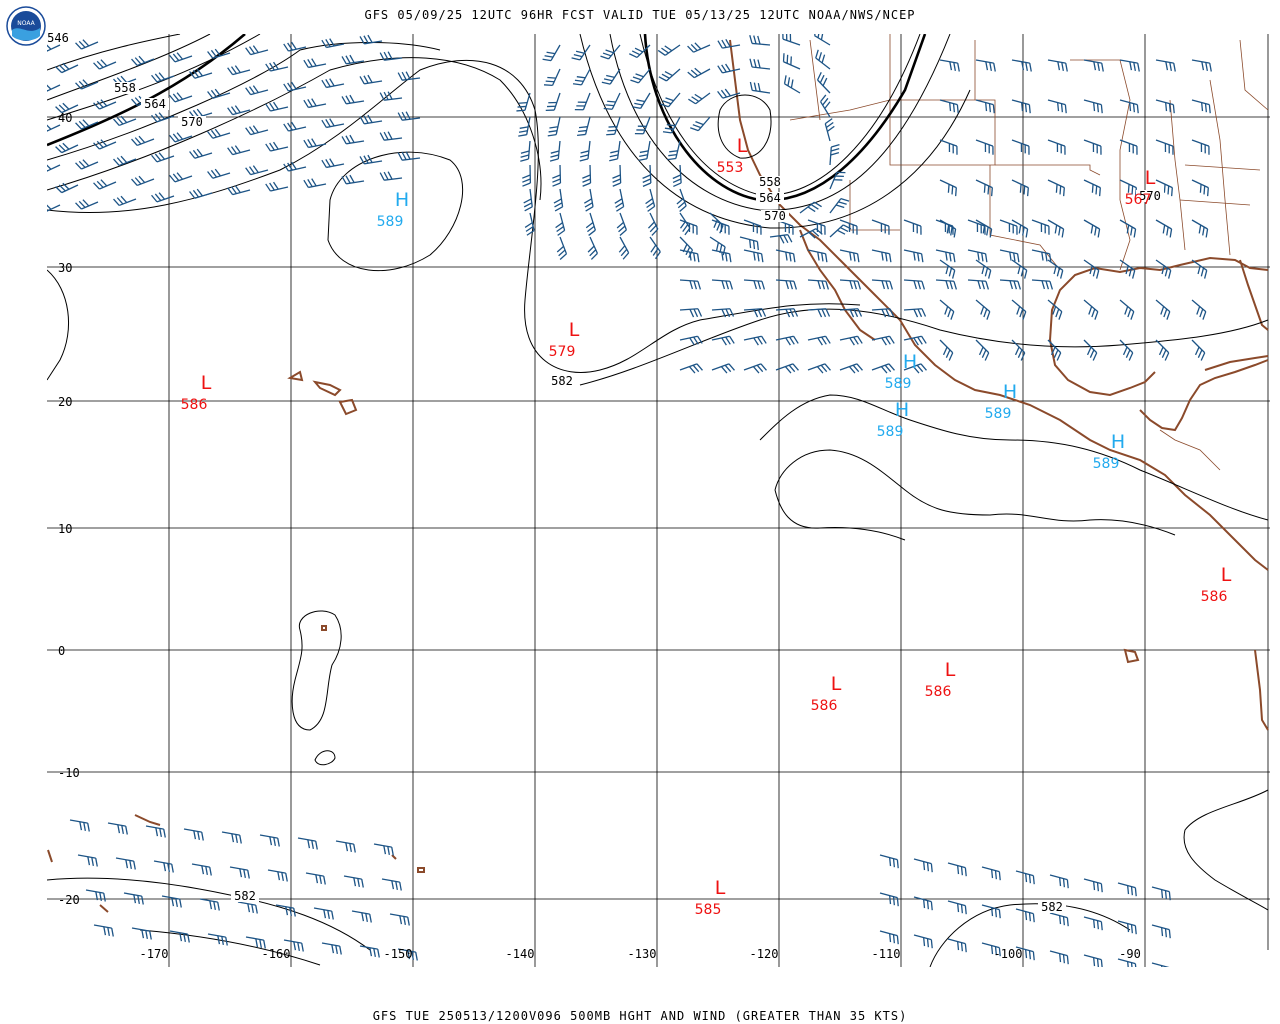 This screenshot has height=1024, width=1280. I want to click on low-center: L 553, so click(732, 155).